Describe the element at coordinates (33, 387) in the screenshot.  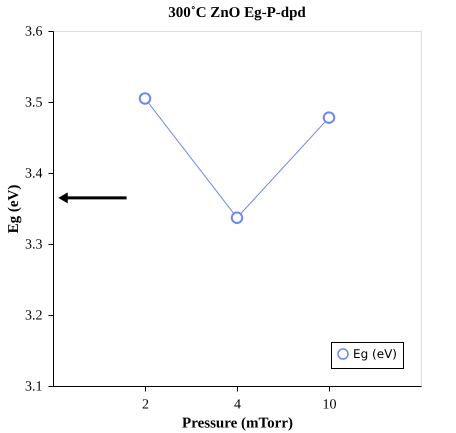
I see `y-tick-label: 3.1` at that location.